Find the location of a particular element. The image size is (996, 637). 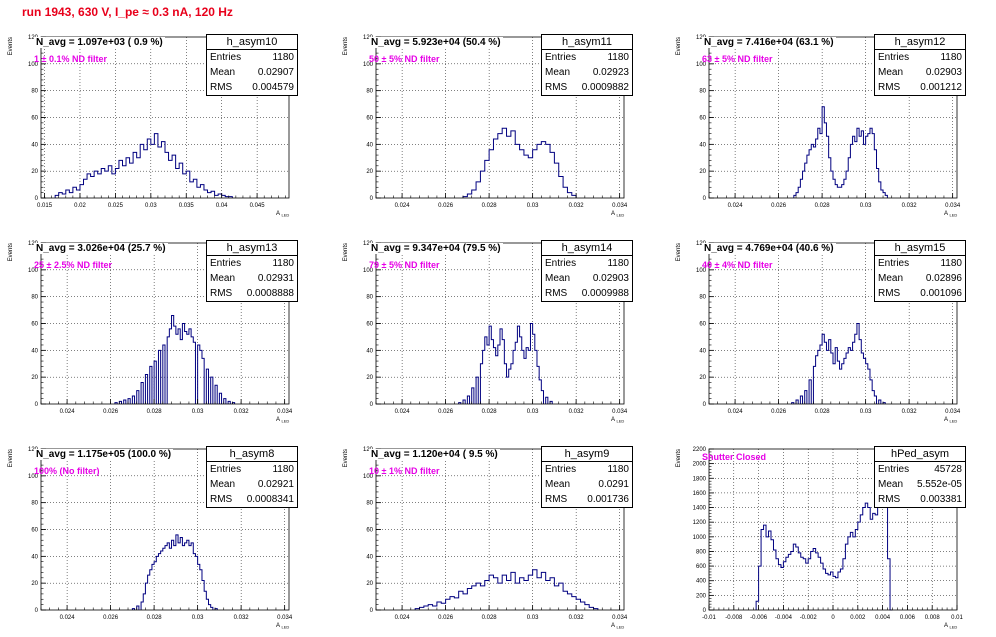

stats-value: 0.003381 is located at coordinates (941, 499).